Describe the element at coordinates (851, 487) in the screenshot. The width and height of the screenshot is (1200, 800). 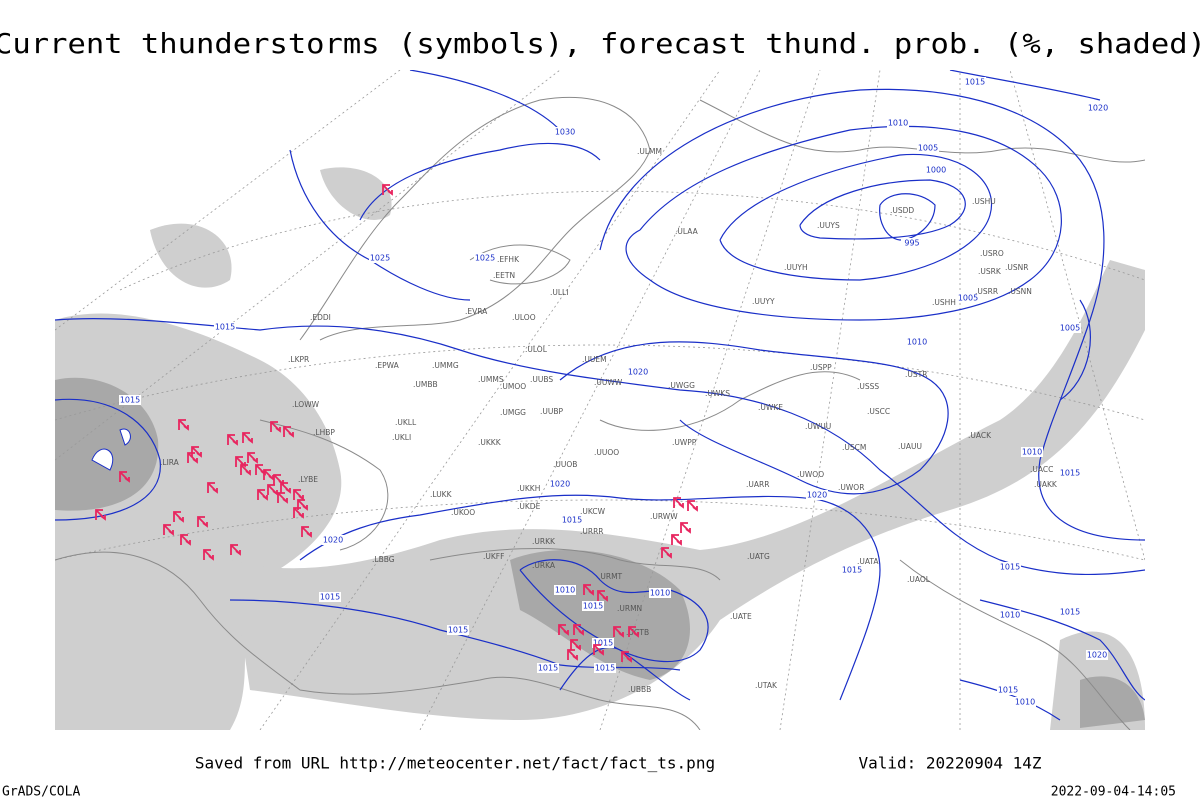
I see `station-label: .UWOR` at that location.